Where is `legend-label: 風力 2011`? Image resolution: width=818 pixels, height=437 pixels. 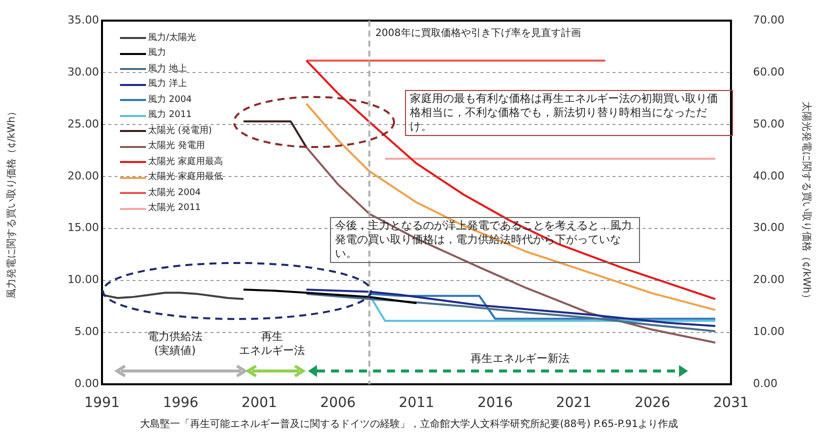
legend-label: 風力 2011 is located at coordinates (170, 115).